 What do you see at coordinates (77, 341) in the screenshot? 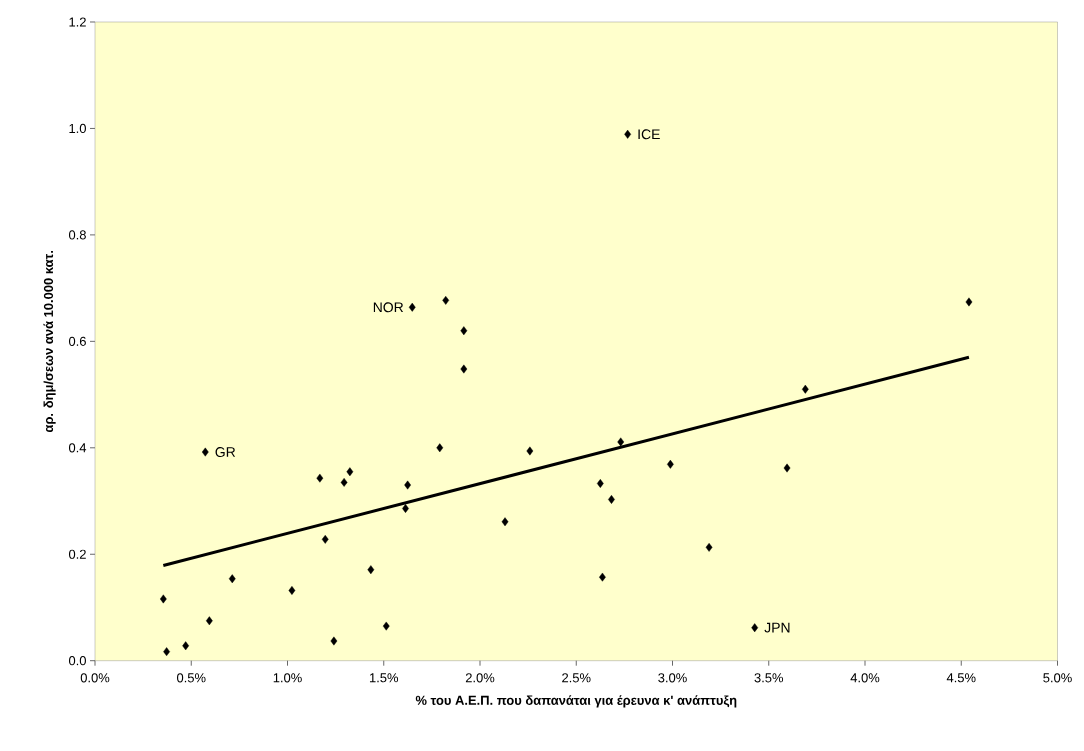
I see `y-tick-label: 0.6` at bounding box center [77, 341].